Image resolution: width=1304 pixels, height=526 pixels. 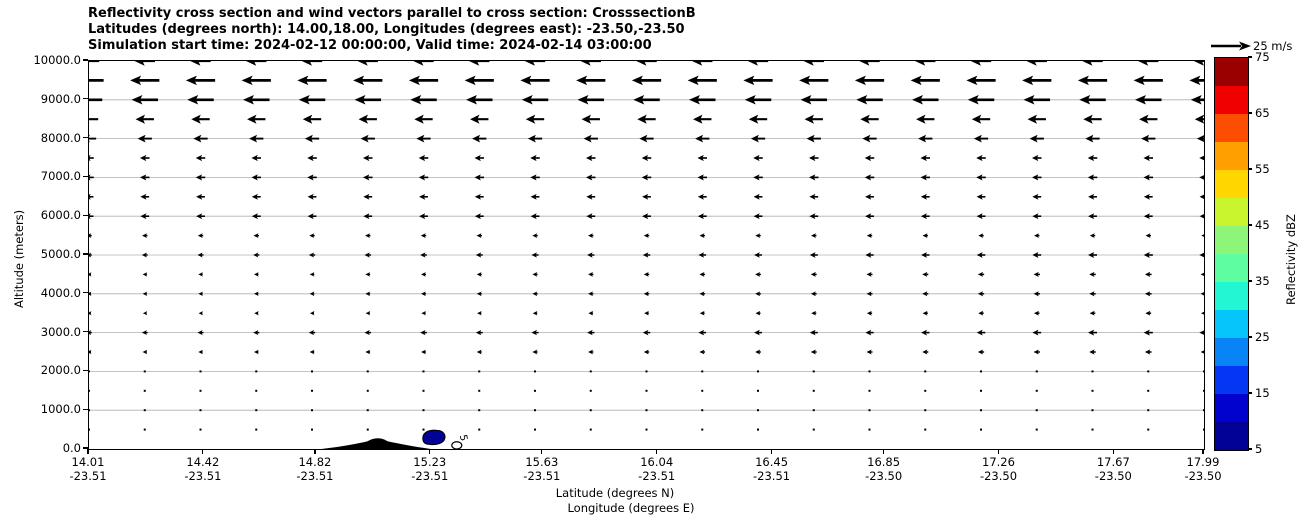 What do you see at coordinates (998, 469) in the screenshot?
I see `x-tick-label: 17.26 -23.50` at bounding box center [998, 469].